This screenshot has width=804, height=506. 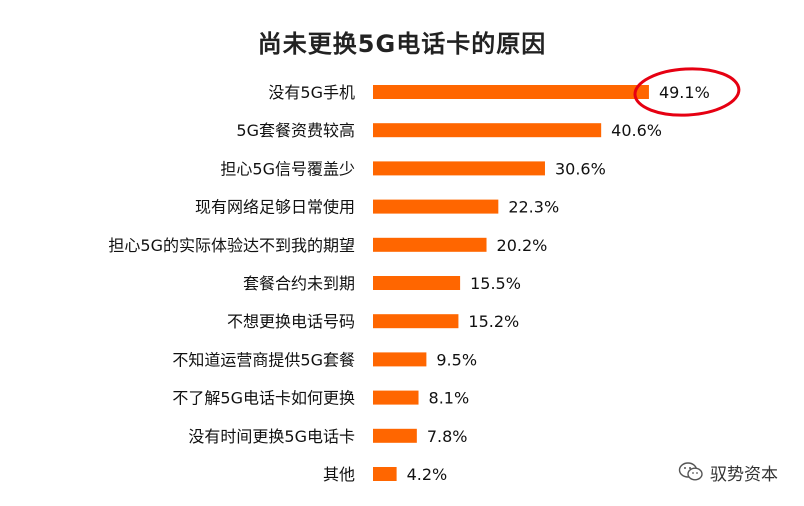 What do you see at coordinates (295, 130) in the screenshot?
I see `category-label: 5G套餐资费较高` at bounding box center [295, 130].